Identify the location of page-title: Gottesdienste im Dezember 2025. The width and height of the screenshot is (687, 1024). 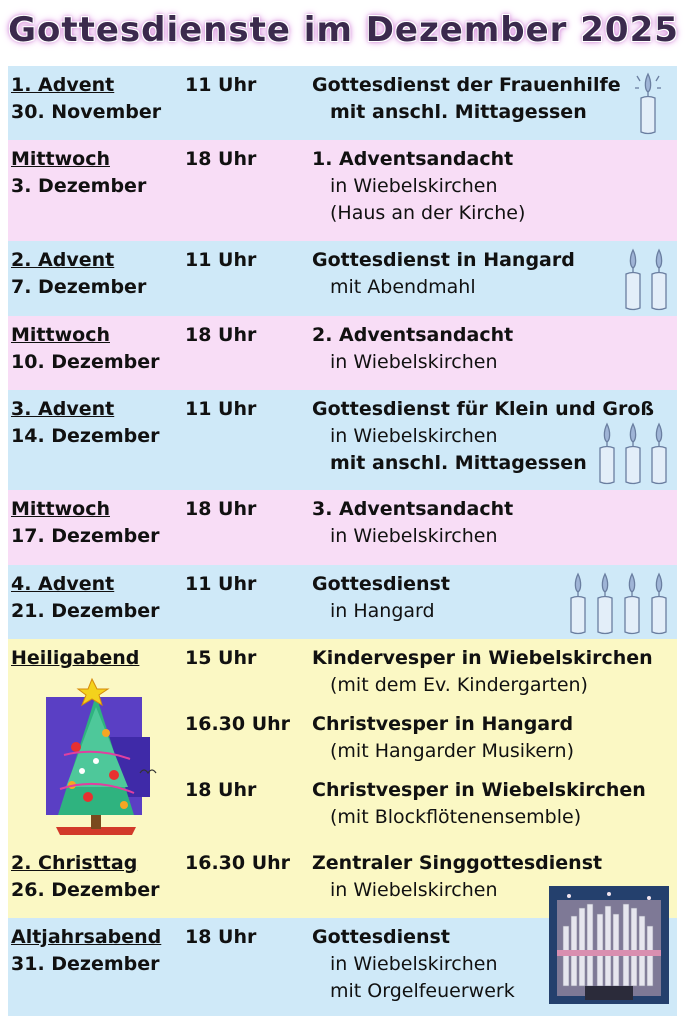
(343, 30).